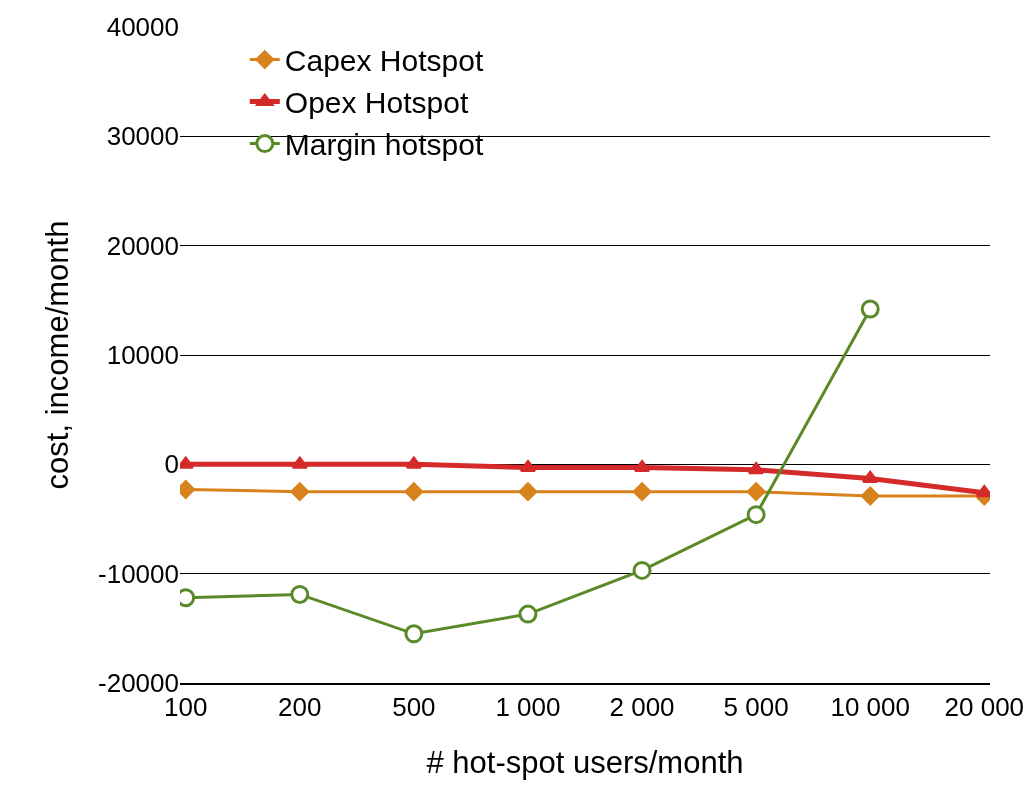 This screenshot has width=1036, height=793. Describe the element at coordinates (585, 762) in the screenshot. I see `x-axis-title: # hot-spot users/month` at that location.